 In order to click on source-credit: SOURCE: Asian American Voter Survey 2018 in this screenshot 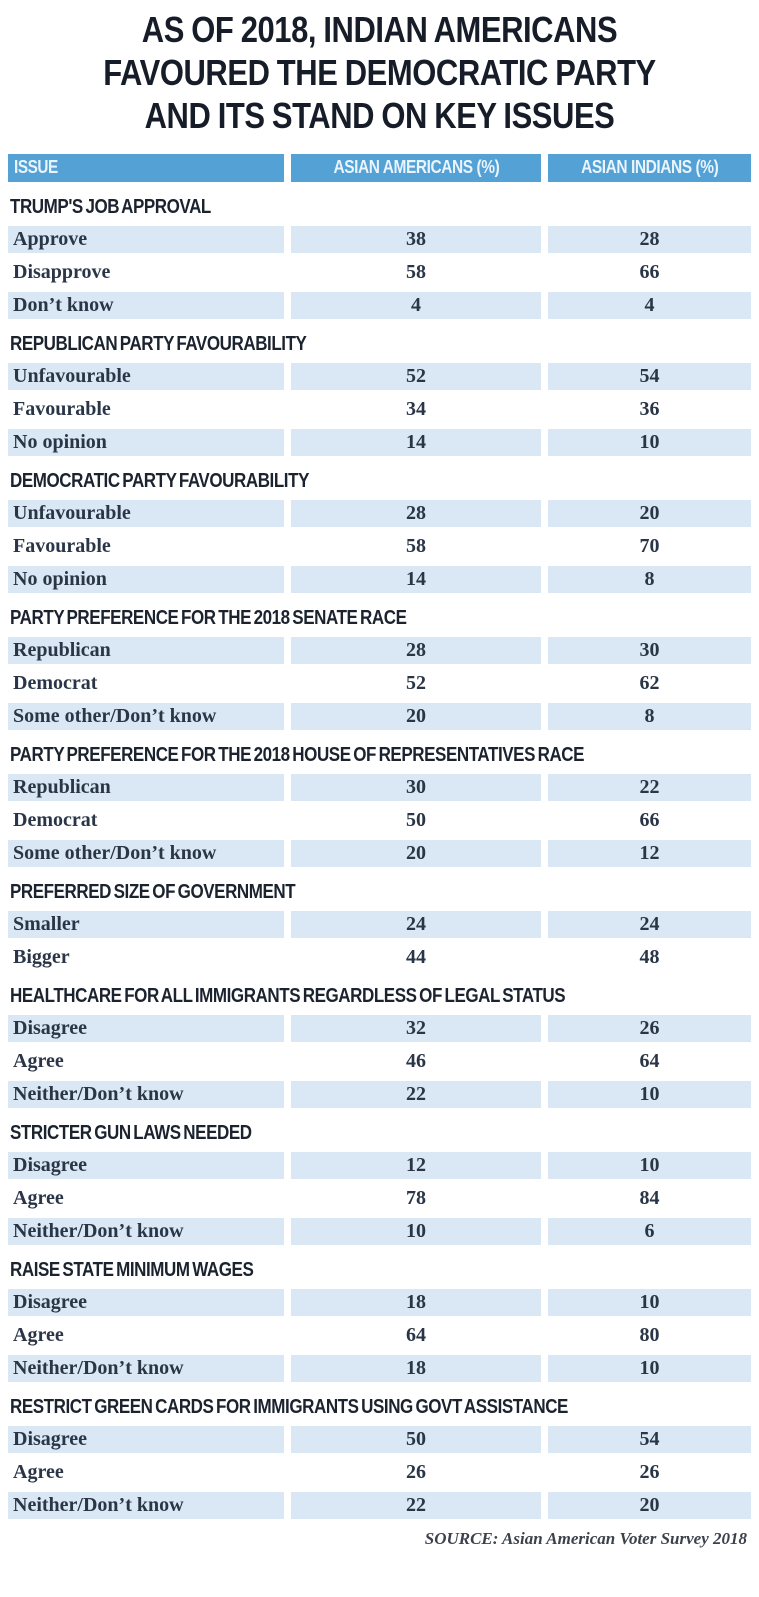, I will do `click(585, 1538)`.